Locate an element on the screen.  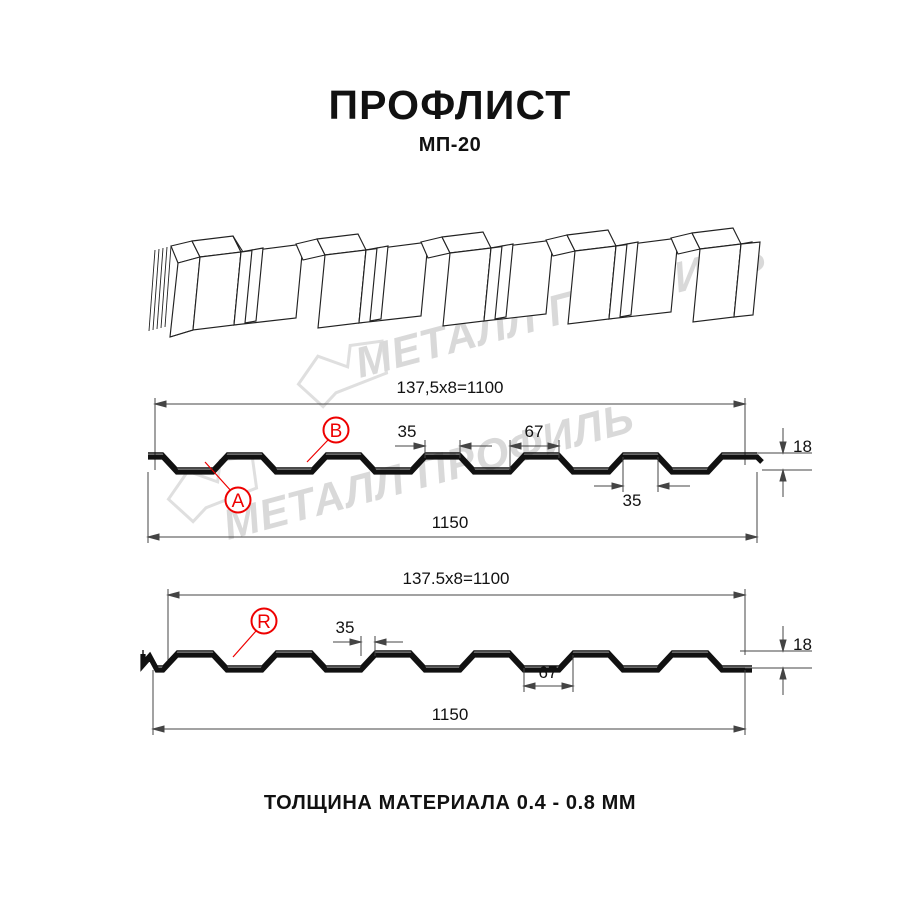
profile-bottom-outline-thin is located at coordinates (447, 658).